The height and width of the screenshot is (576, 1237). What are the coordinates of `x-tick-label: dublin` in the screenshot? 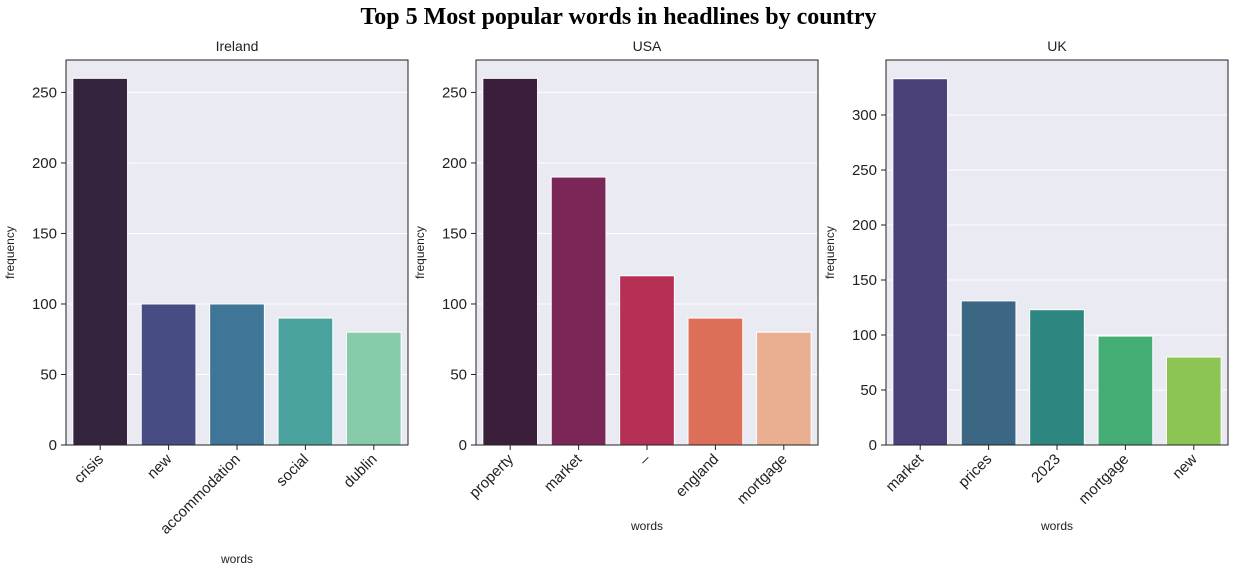 It's located at (360, 471).